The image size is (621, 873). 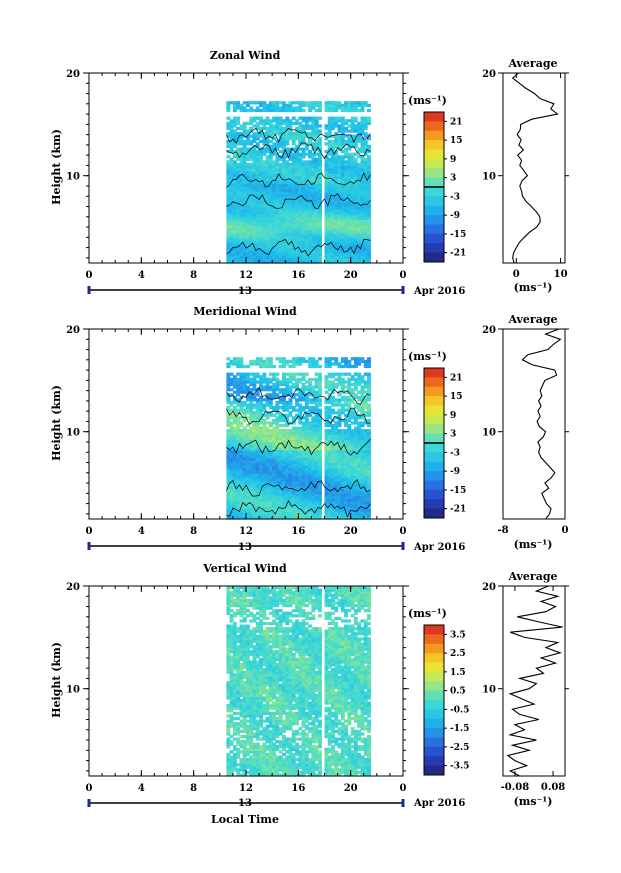 I want to click on profile-line, so click(x=535, y=168).